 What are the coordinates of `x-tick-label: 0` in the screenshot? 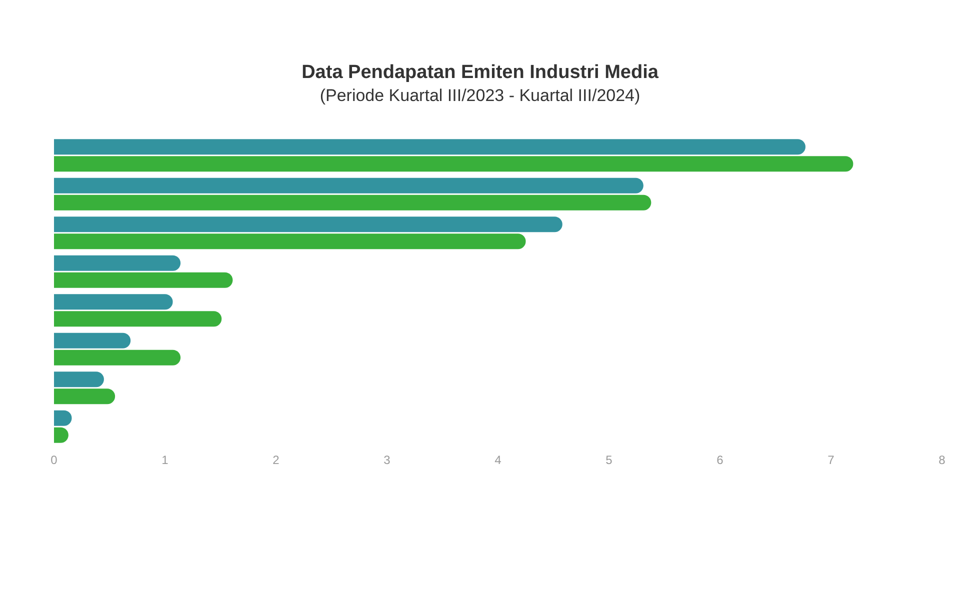 It's located at (54, 460).